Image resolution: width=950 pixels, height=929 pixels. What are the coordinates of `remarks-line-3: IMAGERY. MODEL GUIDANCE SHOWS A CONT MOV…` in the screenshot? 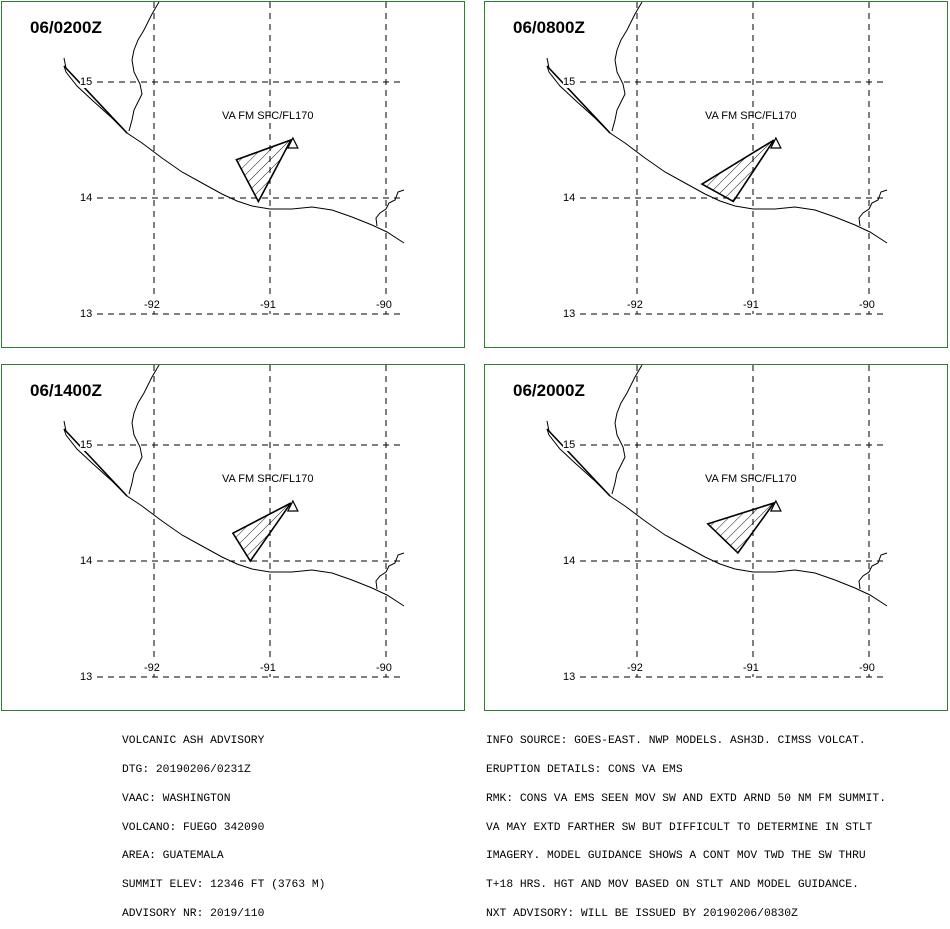 It's located at (676, 856).